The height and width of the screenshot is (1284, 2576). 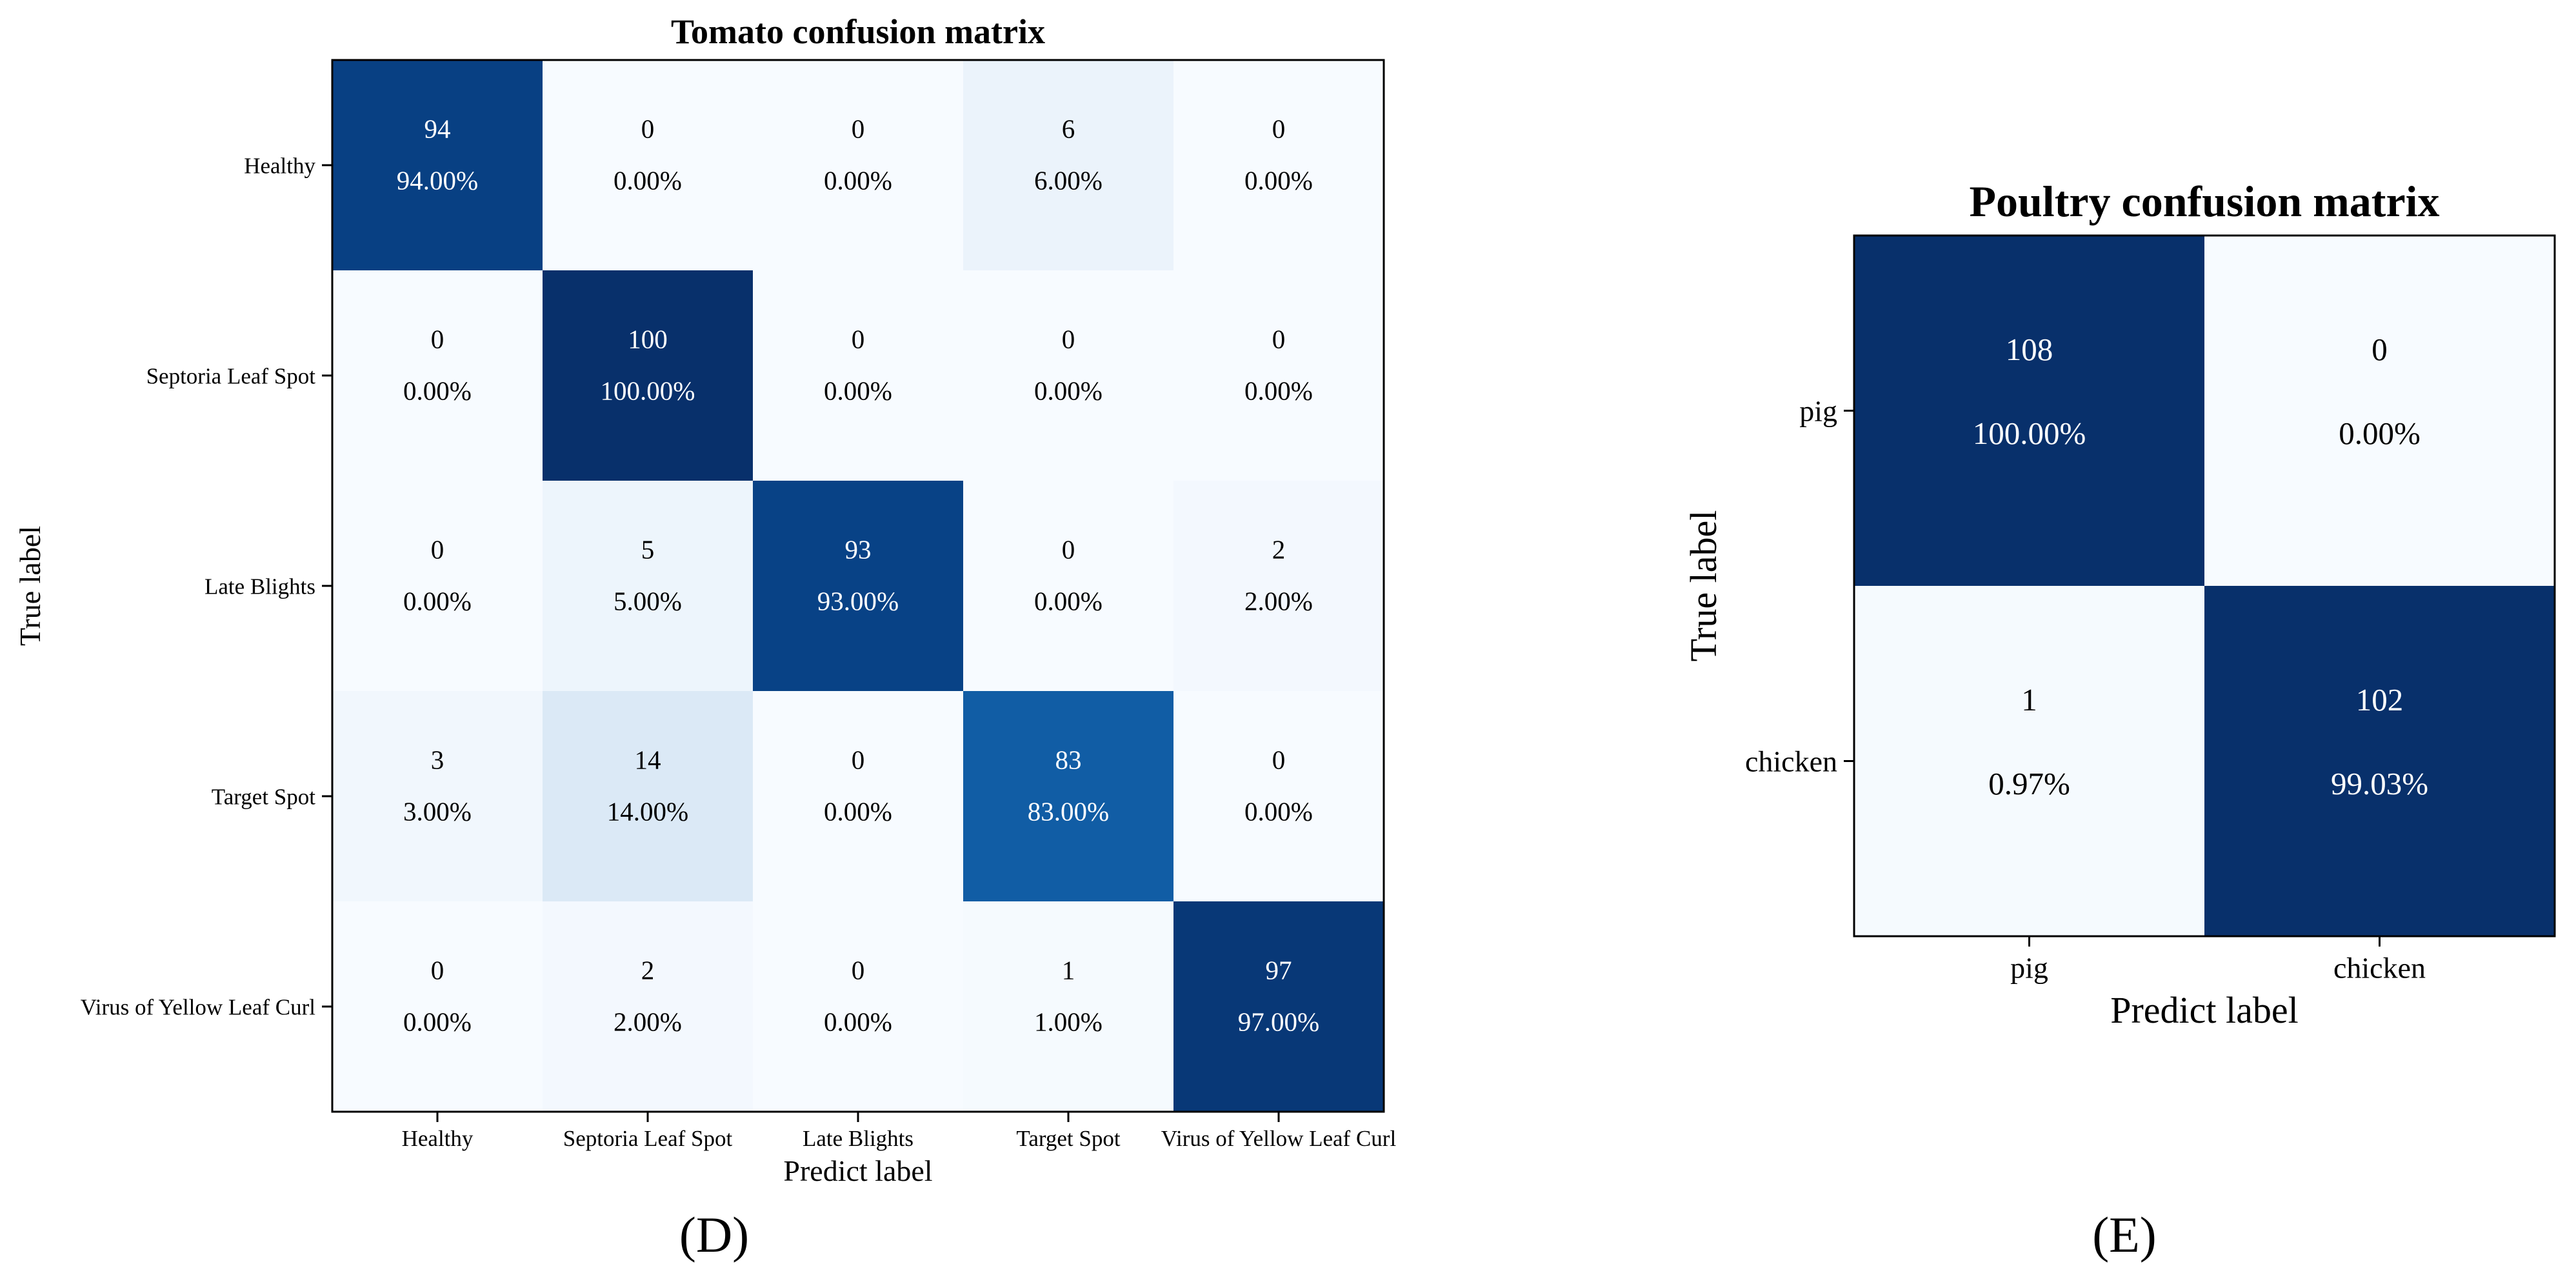 I want to click on cell-count-4-1: 2, so click(x=648, y=970).